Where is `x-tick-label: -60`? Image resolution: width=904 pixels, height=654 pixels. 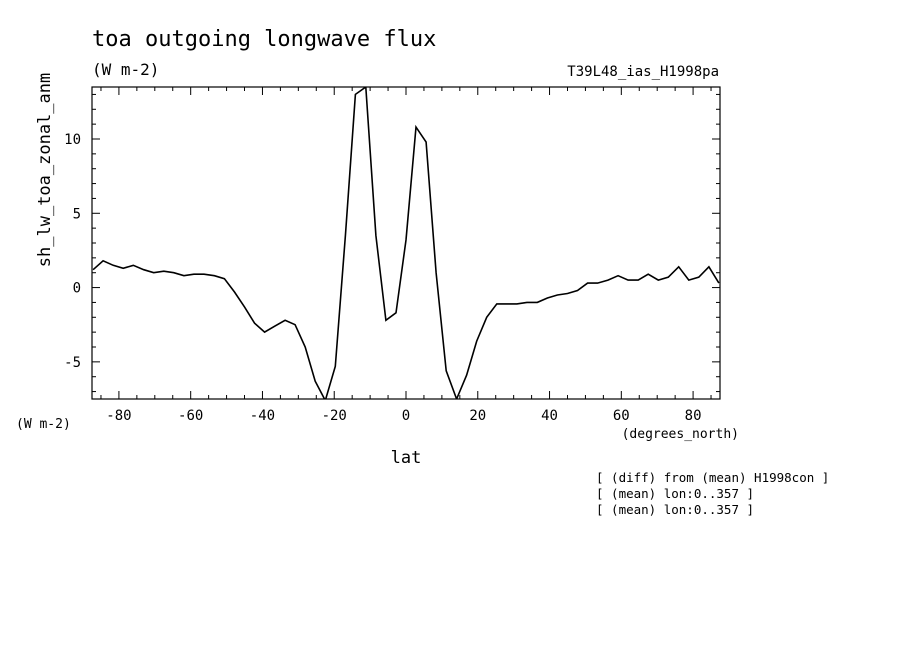 x-tick-label: -60 is located at coordinates (190, 416).